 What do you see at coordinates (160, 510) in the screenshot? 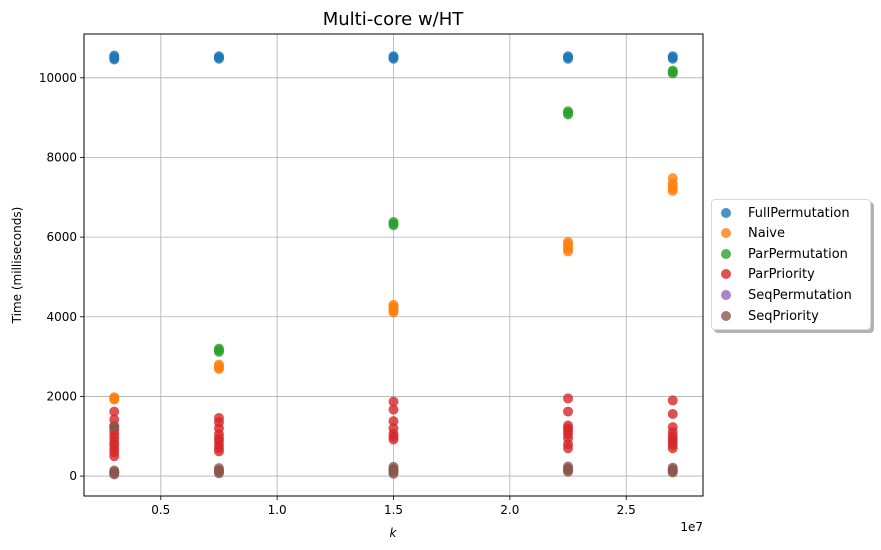
I see `x-tick-label: 0.5` at bounding box center [160, 510].